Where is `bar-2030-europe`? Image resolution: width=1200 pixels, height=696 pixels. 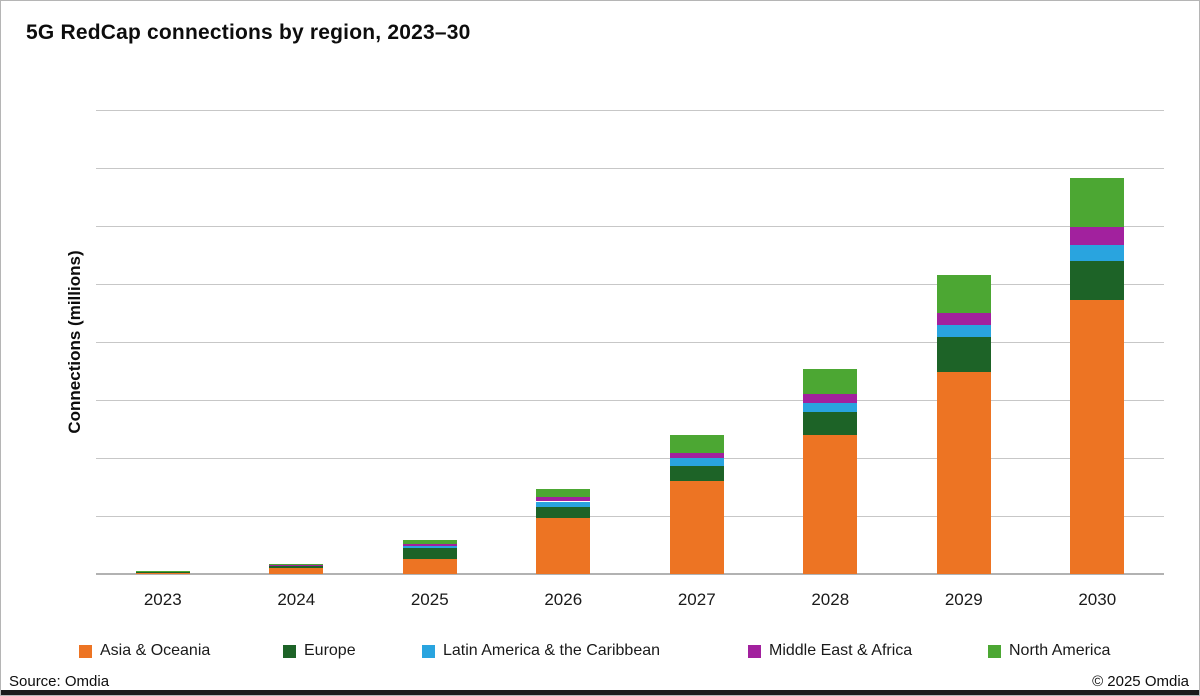 bar-2030-europe is located at coordinates (1097, 280).